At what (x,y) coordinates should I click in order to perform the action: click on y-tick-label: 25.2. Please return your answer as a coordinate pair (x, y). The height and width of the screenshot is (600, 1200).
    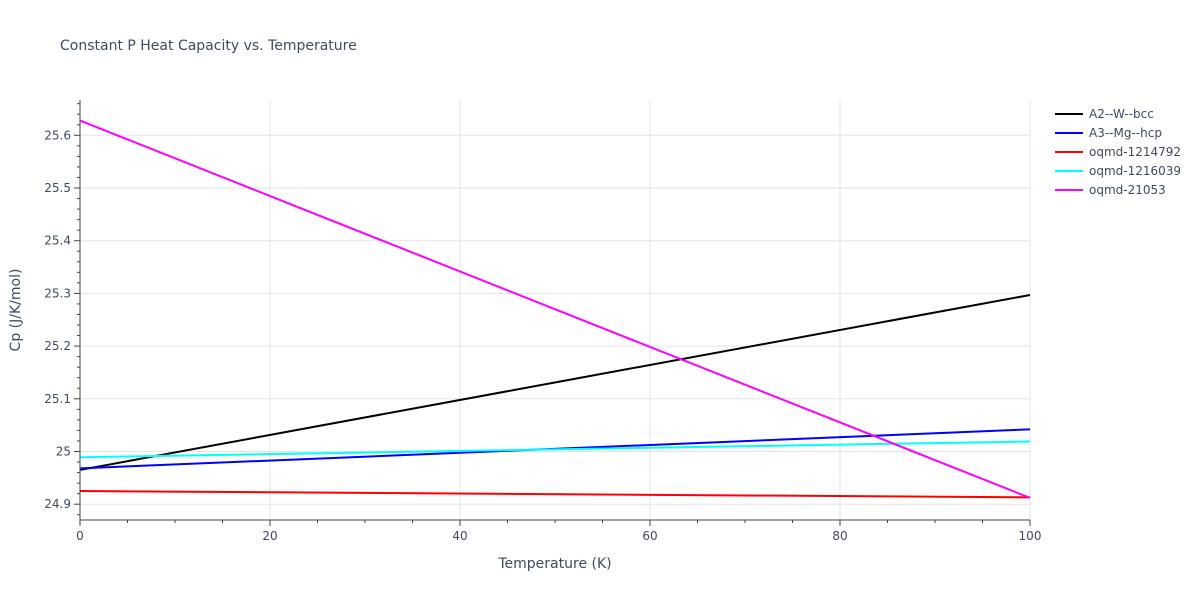
    Looking at the image, I should click on (57, 346).